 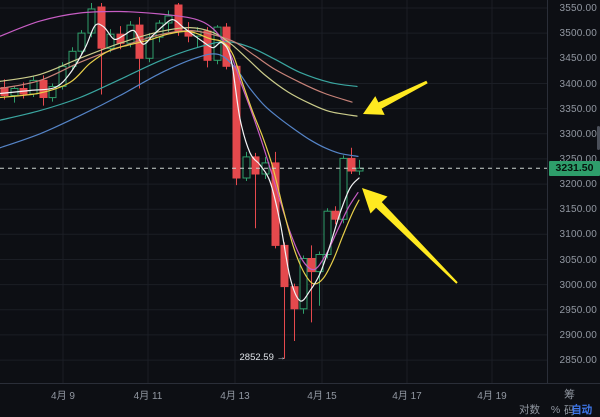 I want to click on y-axis-tick-label: 3350.00, so click(x=578, y=109).